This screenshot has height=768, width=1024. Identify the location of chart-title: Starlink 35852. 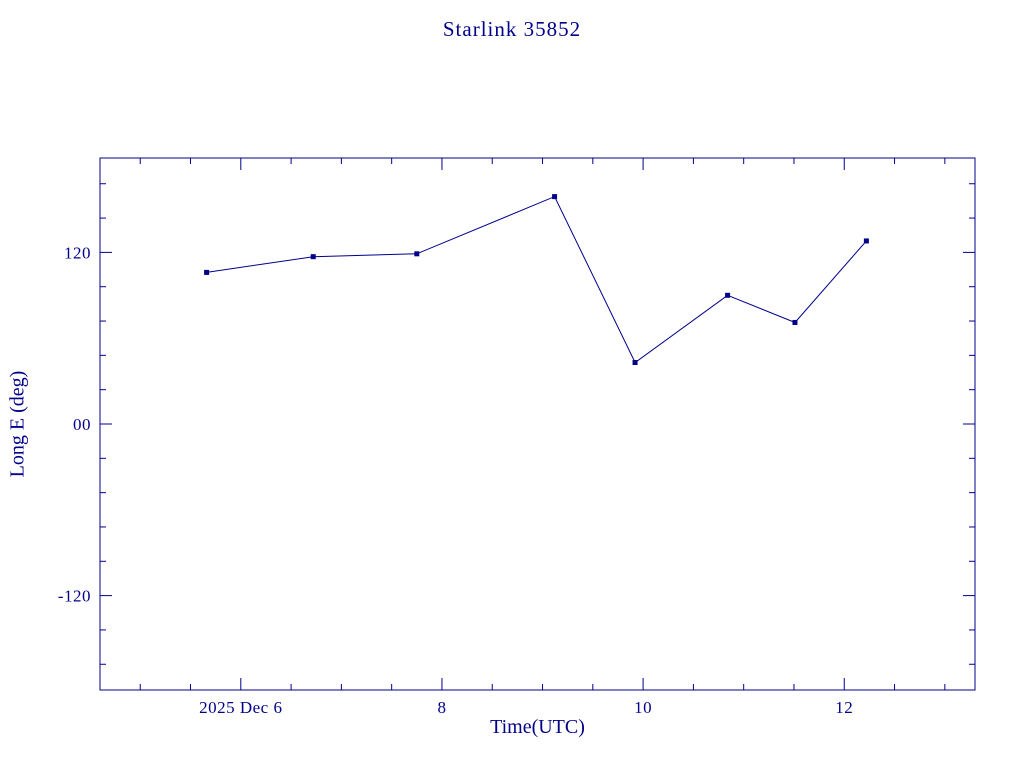
(512, 29).